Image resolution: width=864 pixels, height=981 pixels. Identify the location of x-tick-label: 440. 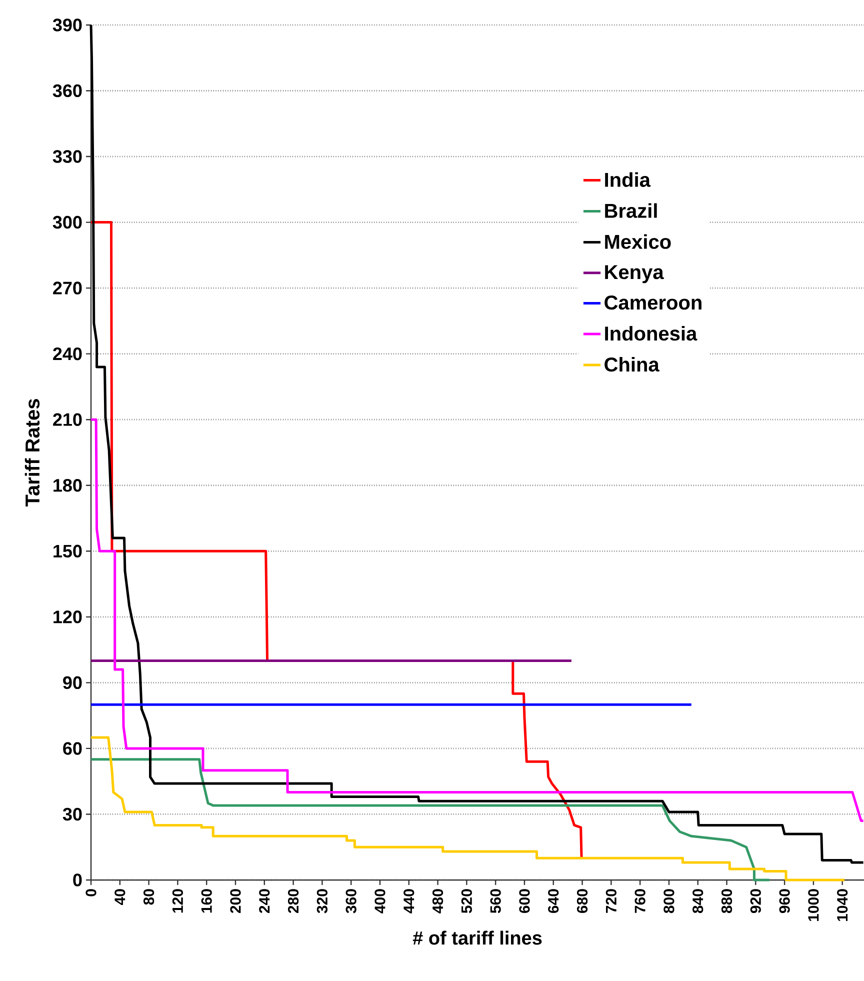
(409, 901).